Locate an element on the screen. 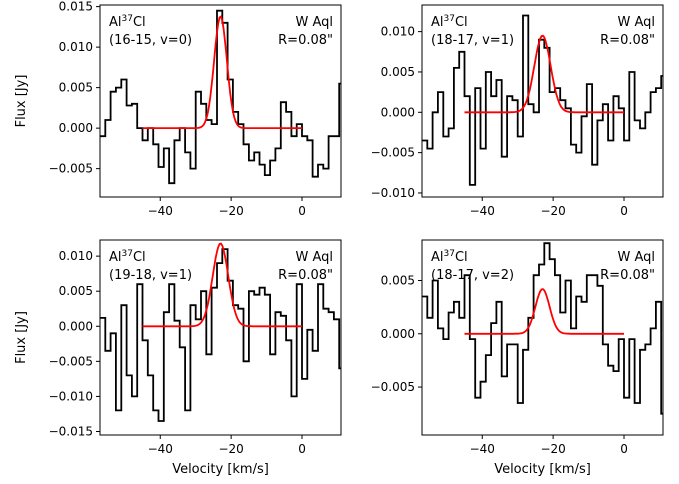 This screenshot has height=484, width=679. transition-label: (19-18, v=1) is located at coordinates (150, 275).